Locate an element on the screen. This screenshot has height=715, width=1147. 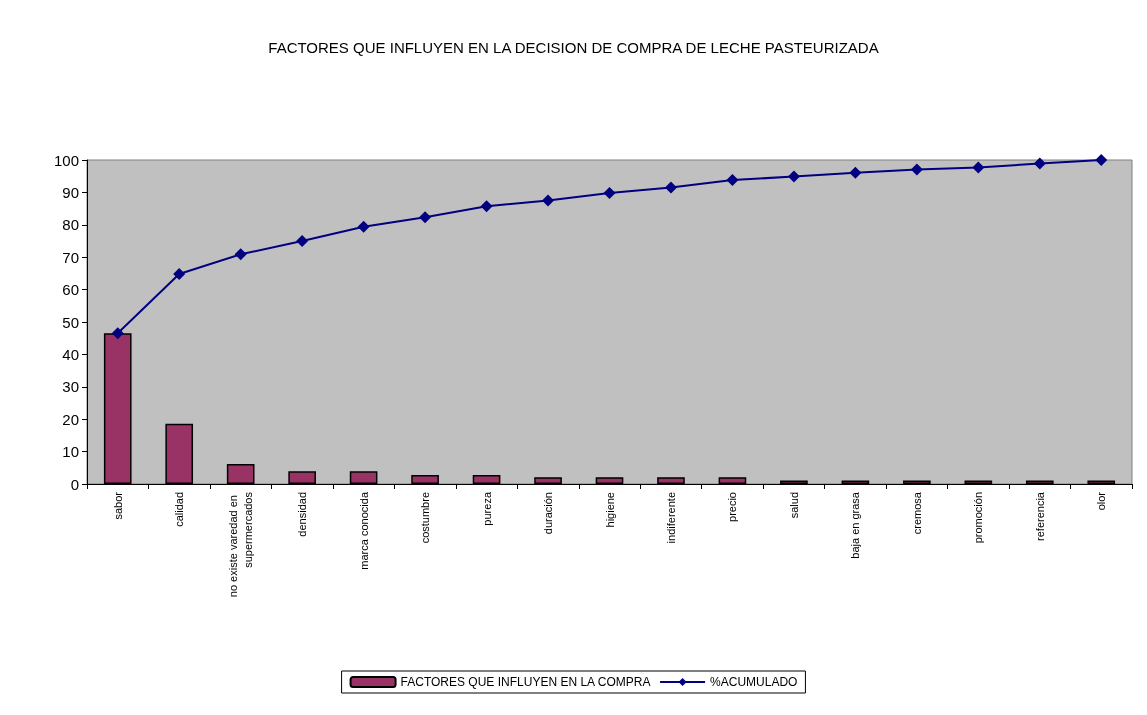
x-tick-label: promoción is located at coordinates (978, 518).